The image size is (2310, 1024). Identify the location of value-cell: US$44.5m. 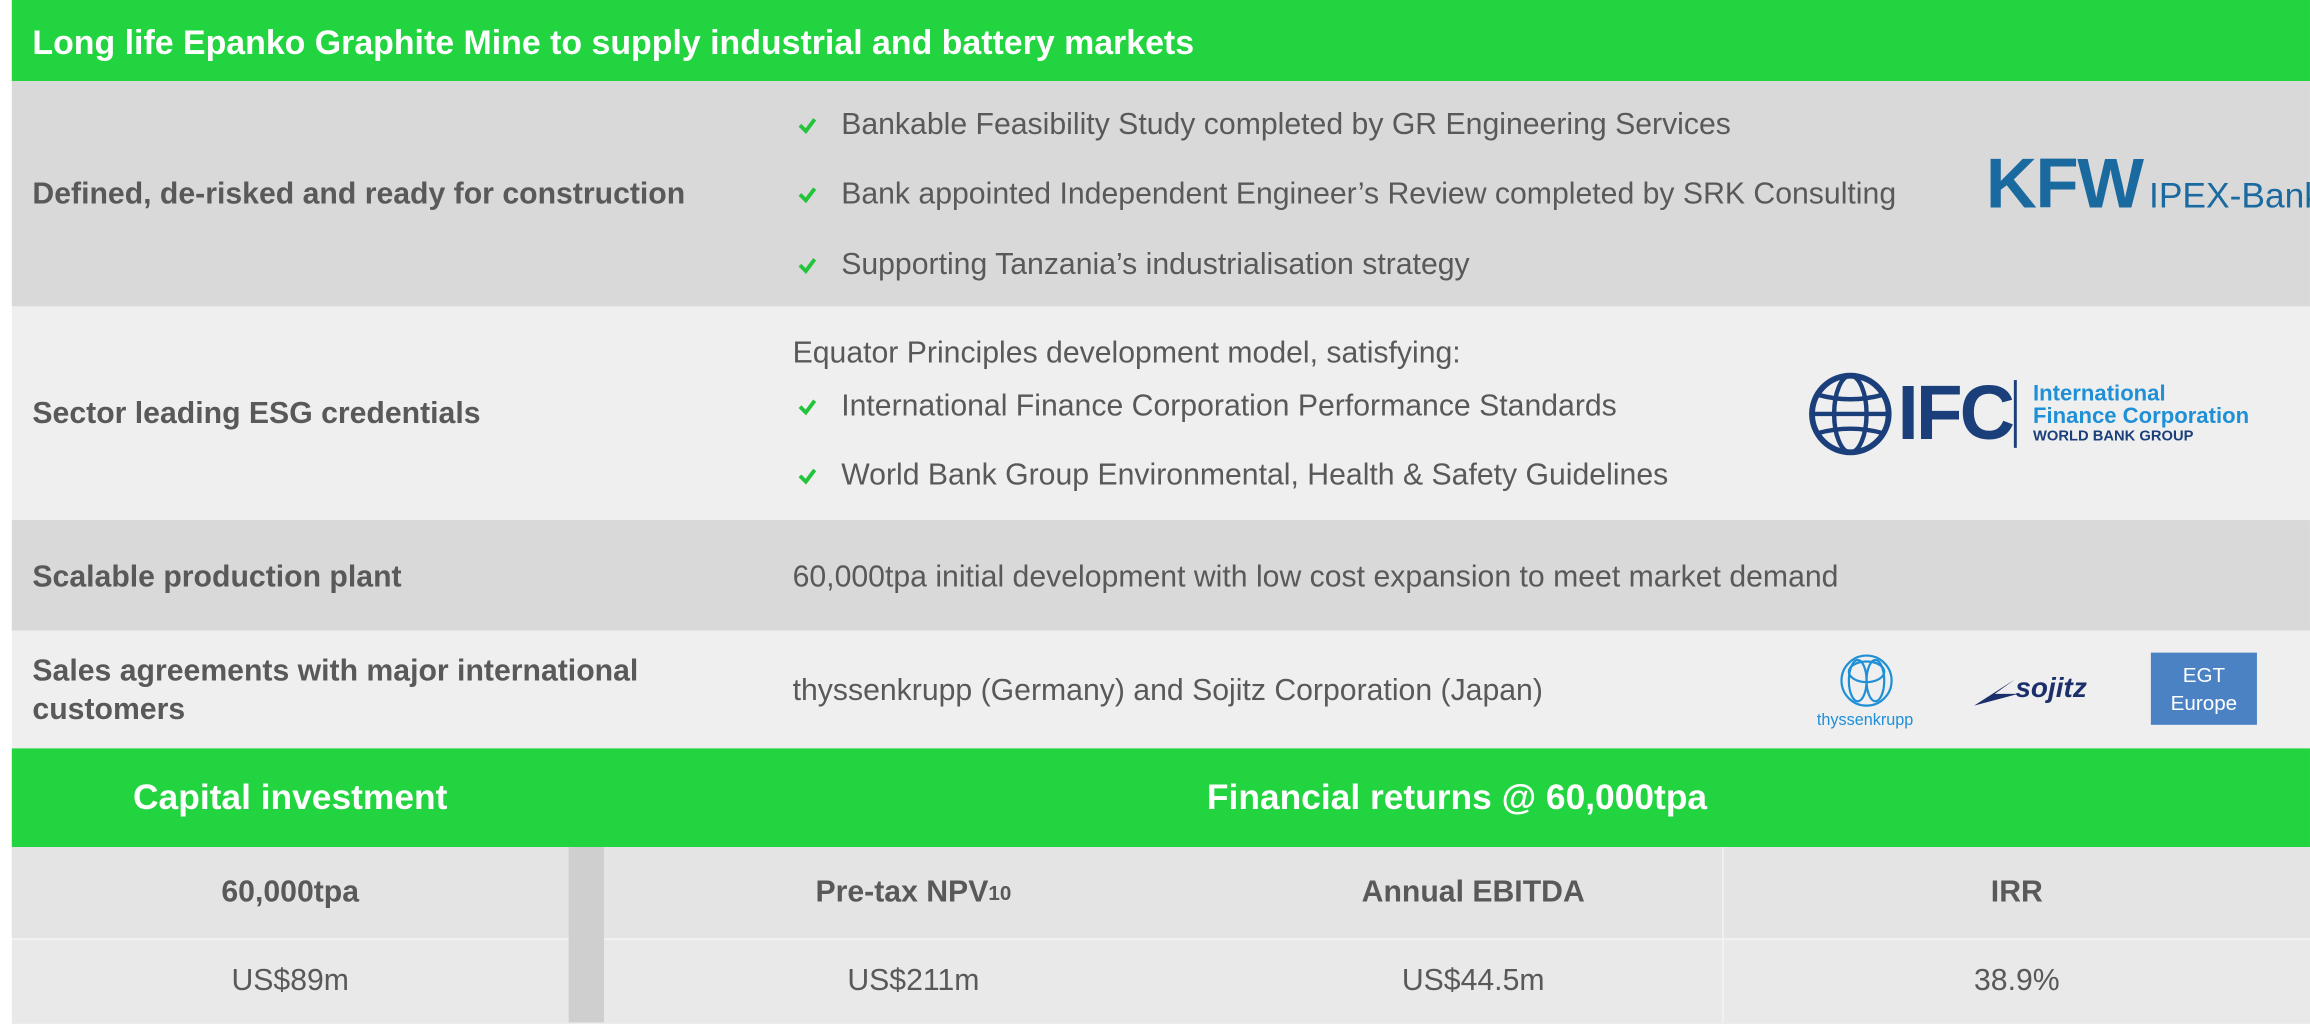
(1473, 979).